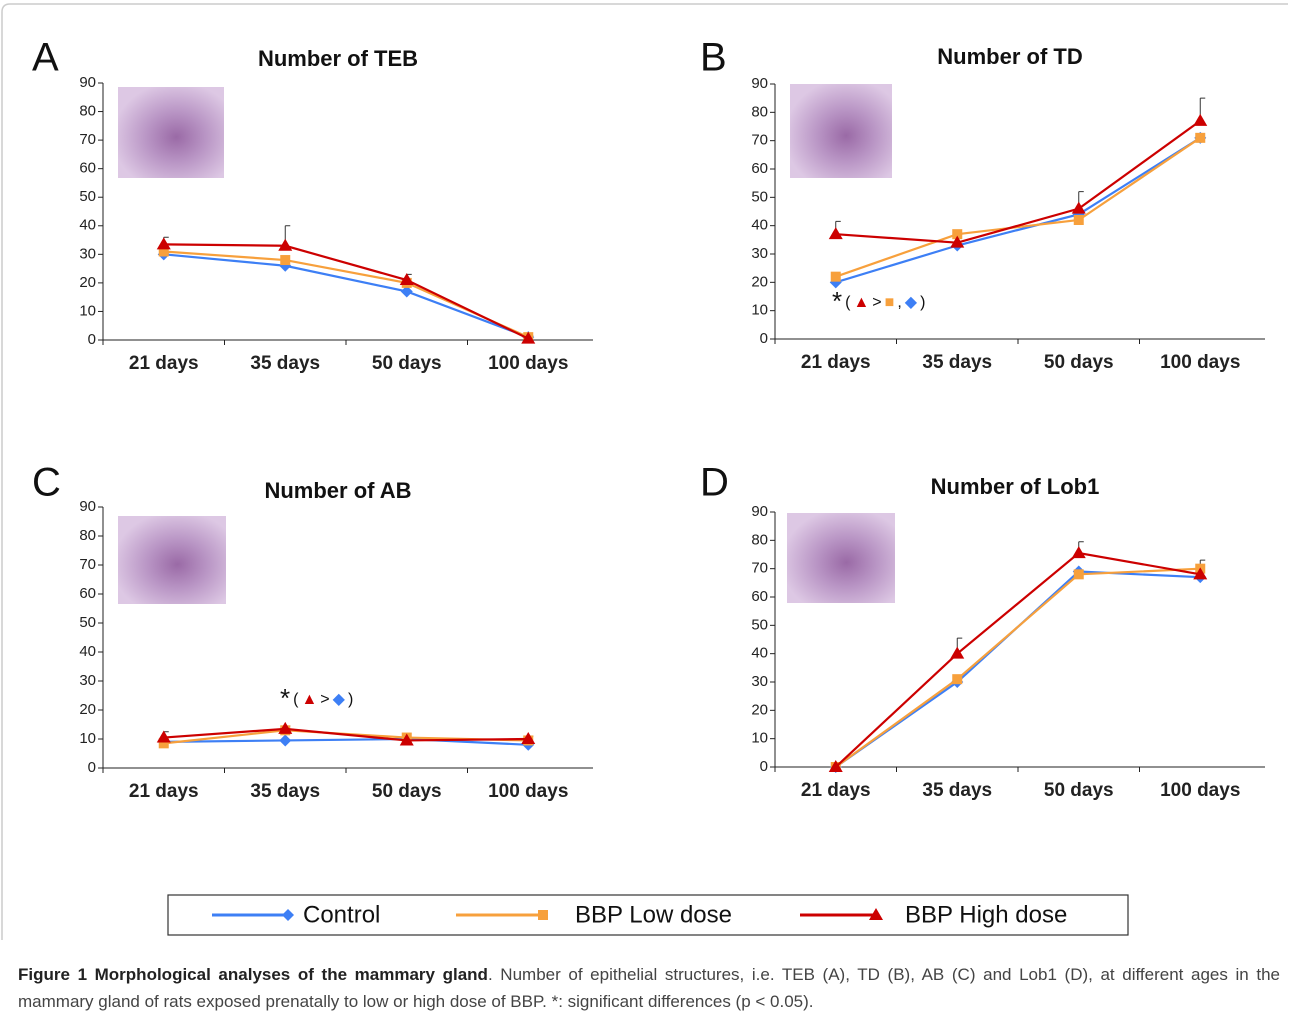 The image size is (1290, 1019). What do you see at coordinates (899, 302) in the screenshot?
I see `annotation-part: ,` at bounding box center [899, 302].